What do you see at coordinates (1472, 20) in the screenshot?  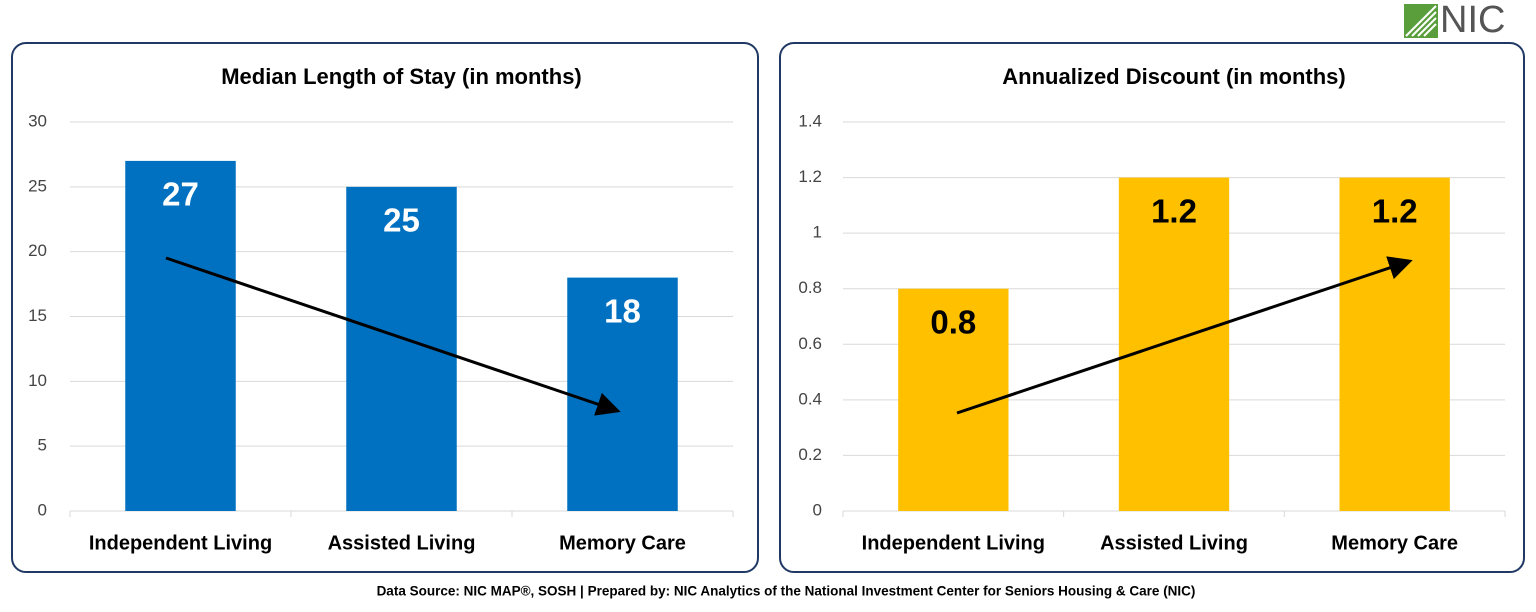 I see `logo-text: NIC` at bounding box center [1472, 20].